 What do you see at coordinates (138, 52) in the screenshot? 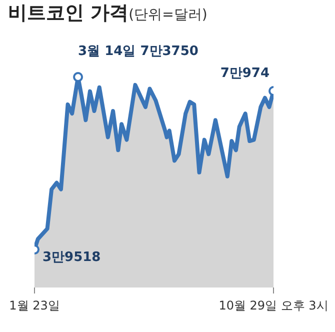
I see `annotation: 3월 14일 7만3750` at bounding box center [138, 52].